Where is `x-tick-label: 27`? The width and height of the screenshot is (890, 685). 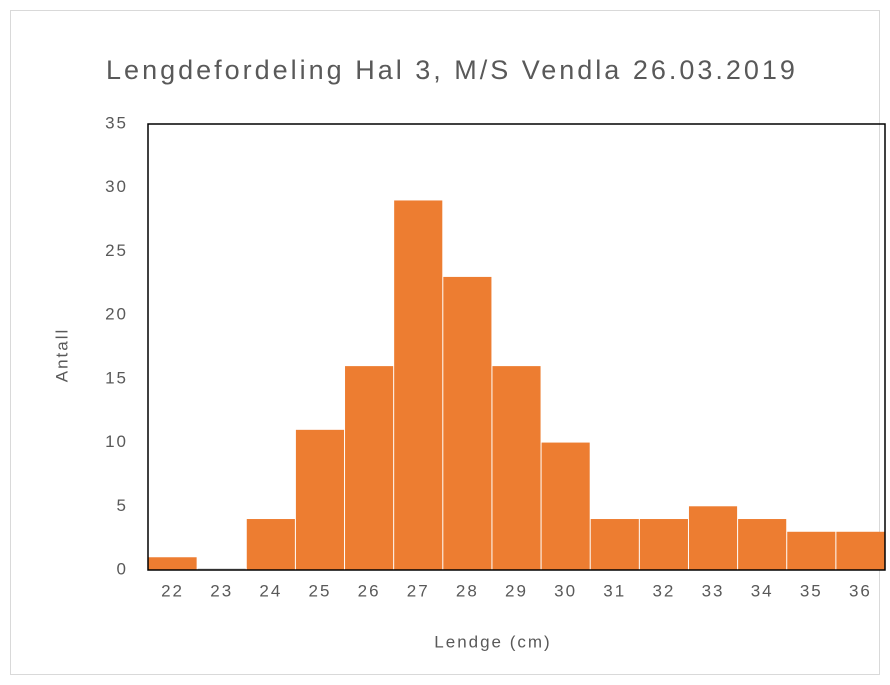 x-tick-label: 27 is located at coordinates (418, 590).